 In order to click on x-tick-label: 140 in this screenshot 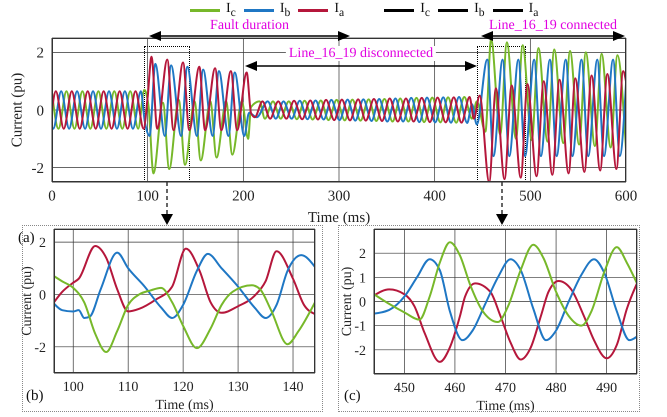, I will do `click(293, 387)`.